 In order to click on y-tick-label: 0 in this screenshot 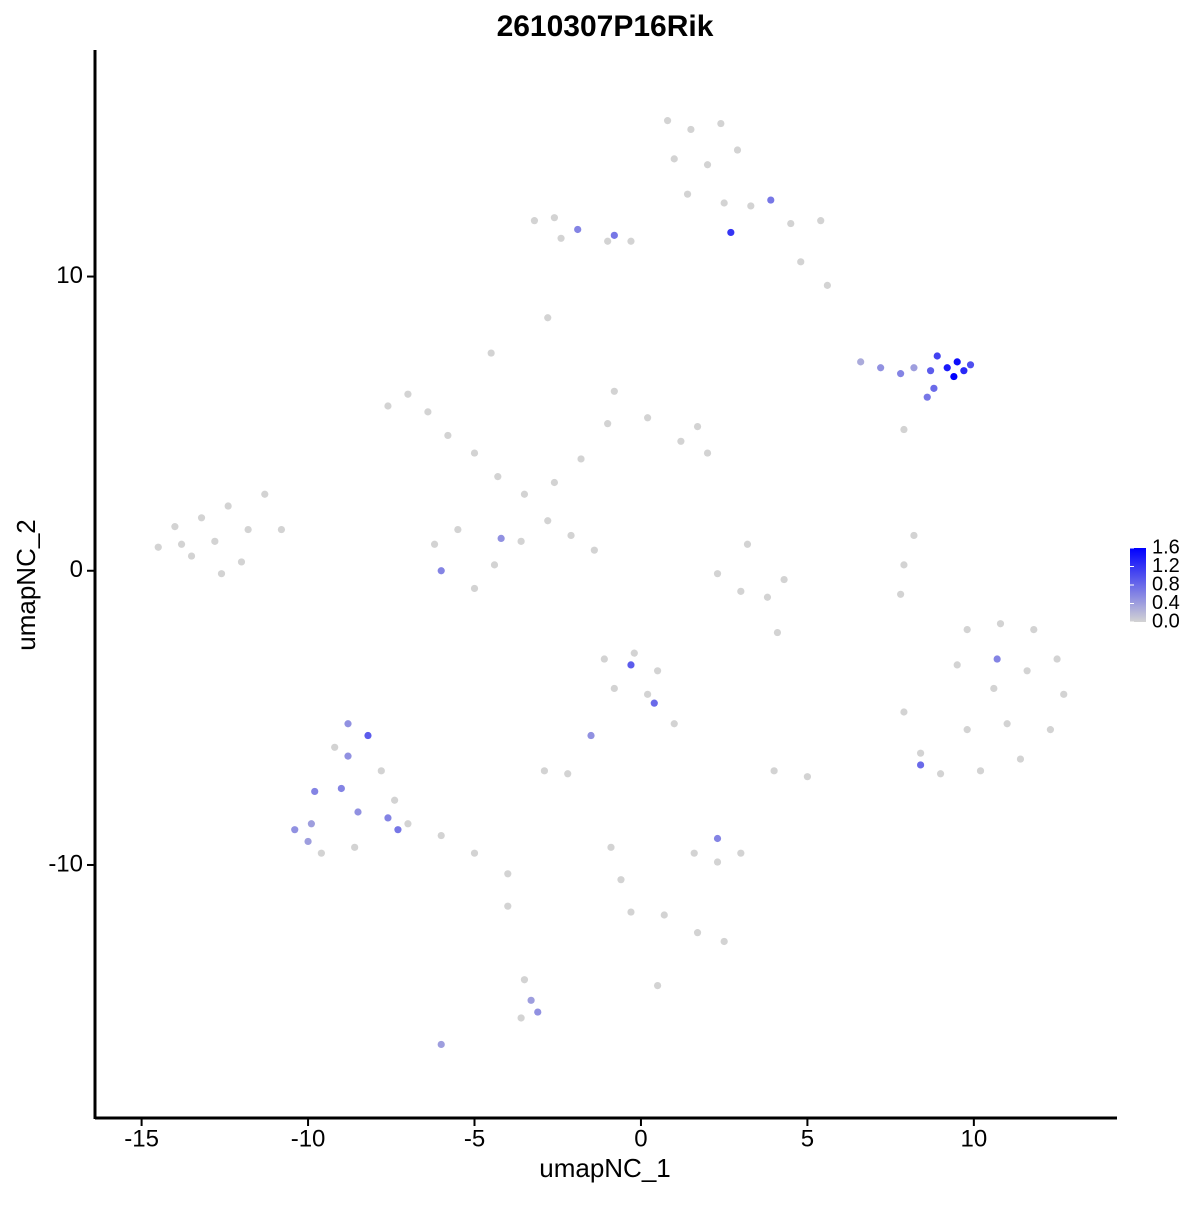, I will do `click(76, 569)`.